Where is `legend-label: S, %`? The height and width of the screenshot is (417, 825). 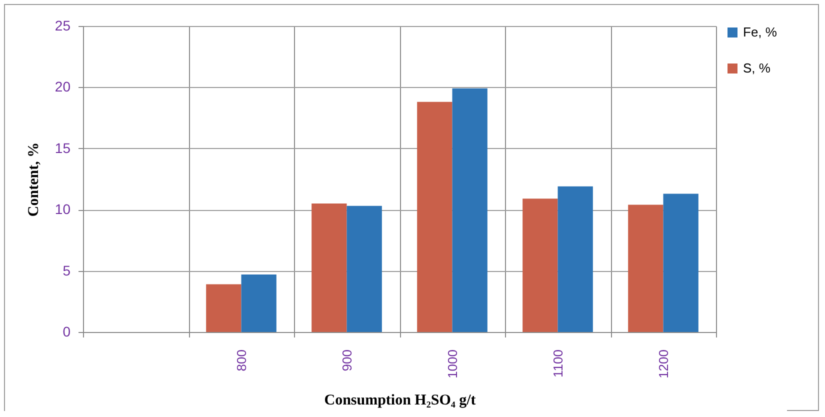
legend-label: S, % is located at coordinates (757, 68).